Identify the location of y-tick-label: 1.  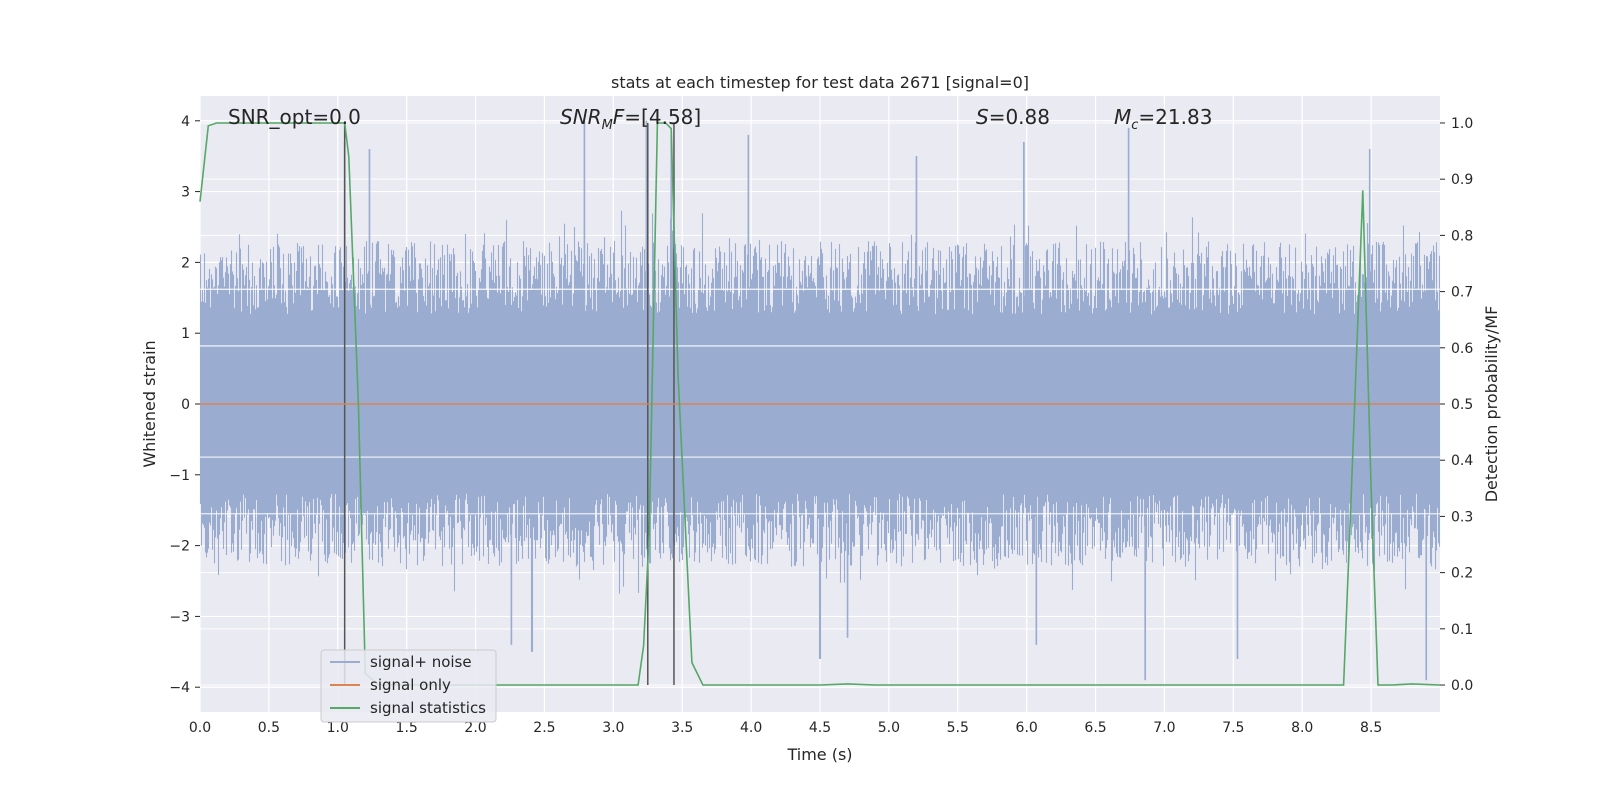
(185, 334).